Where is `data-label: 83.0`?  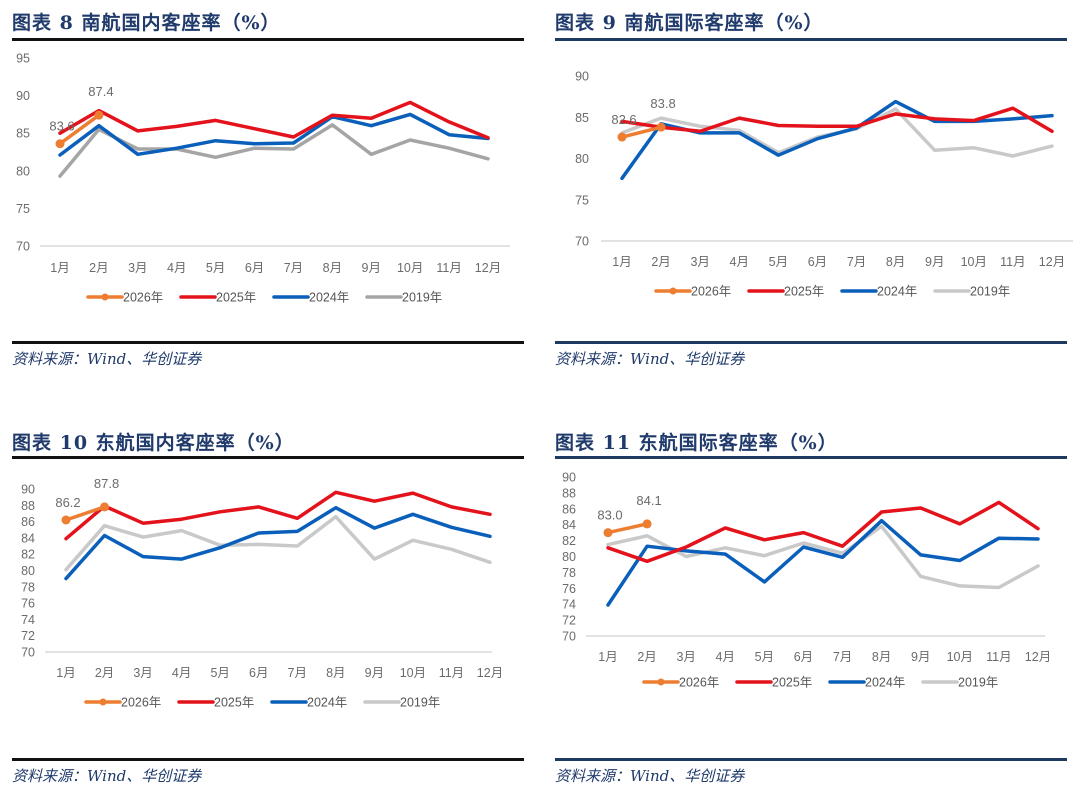 data-label: 83.0 is located at coordinates (609, 515).